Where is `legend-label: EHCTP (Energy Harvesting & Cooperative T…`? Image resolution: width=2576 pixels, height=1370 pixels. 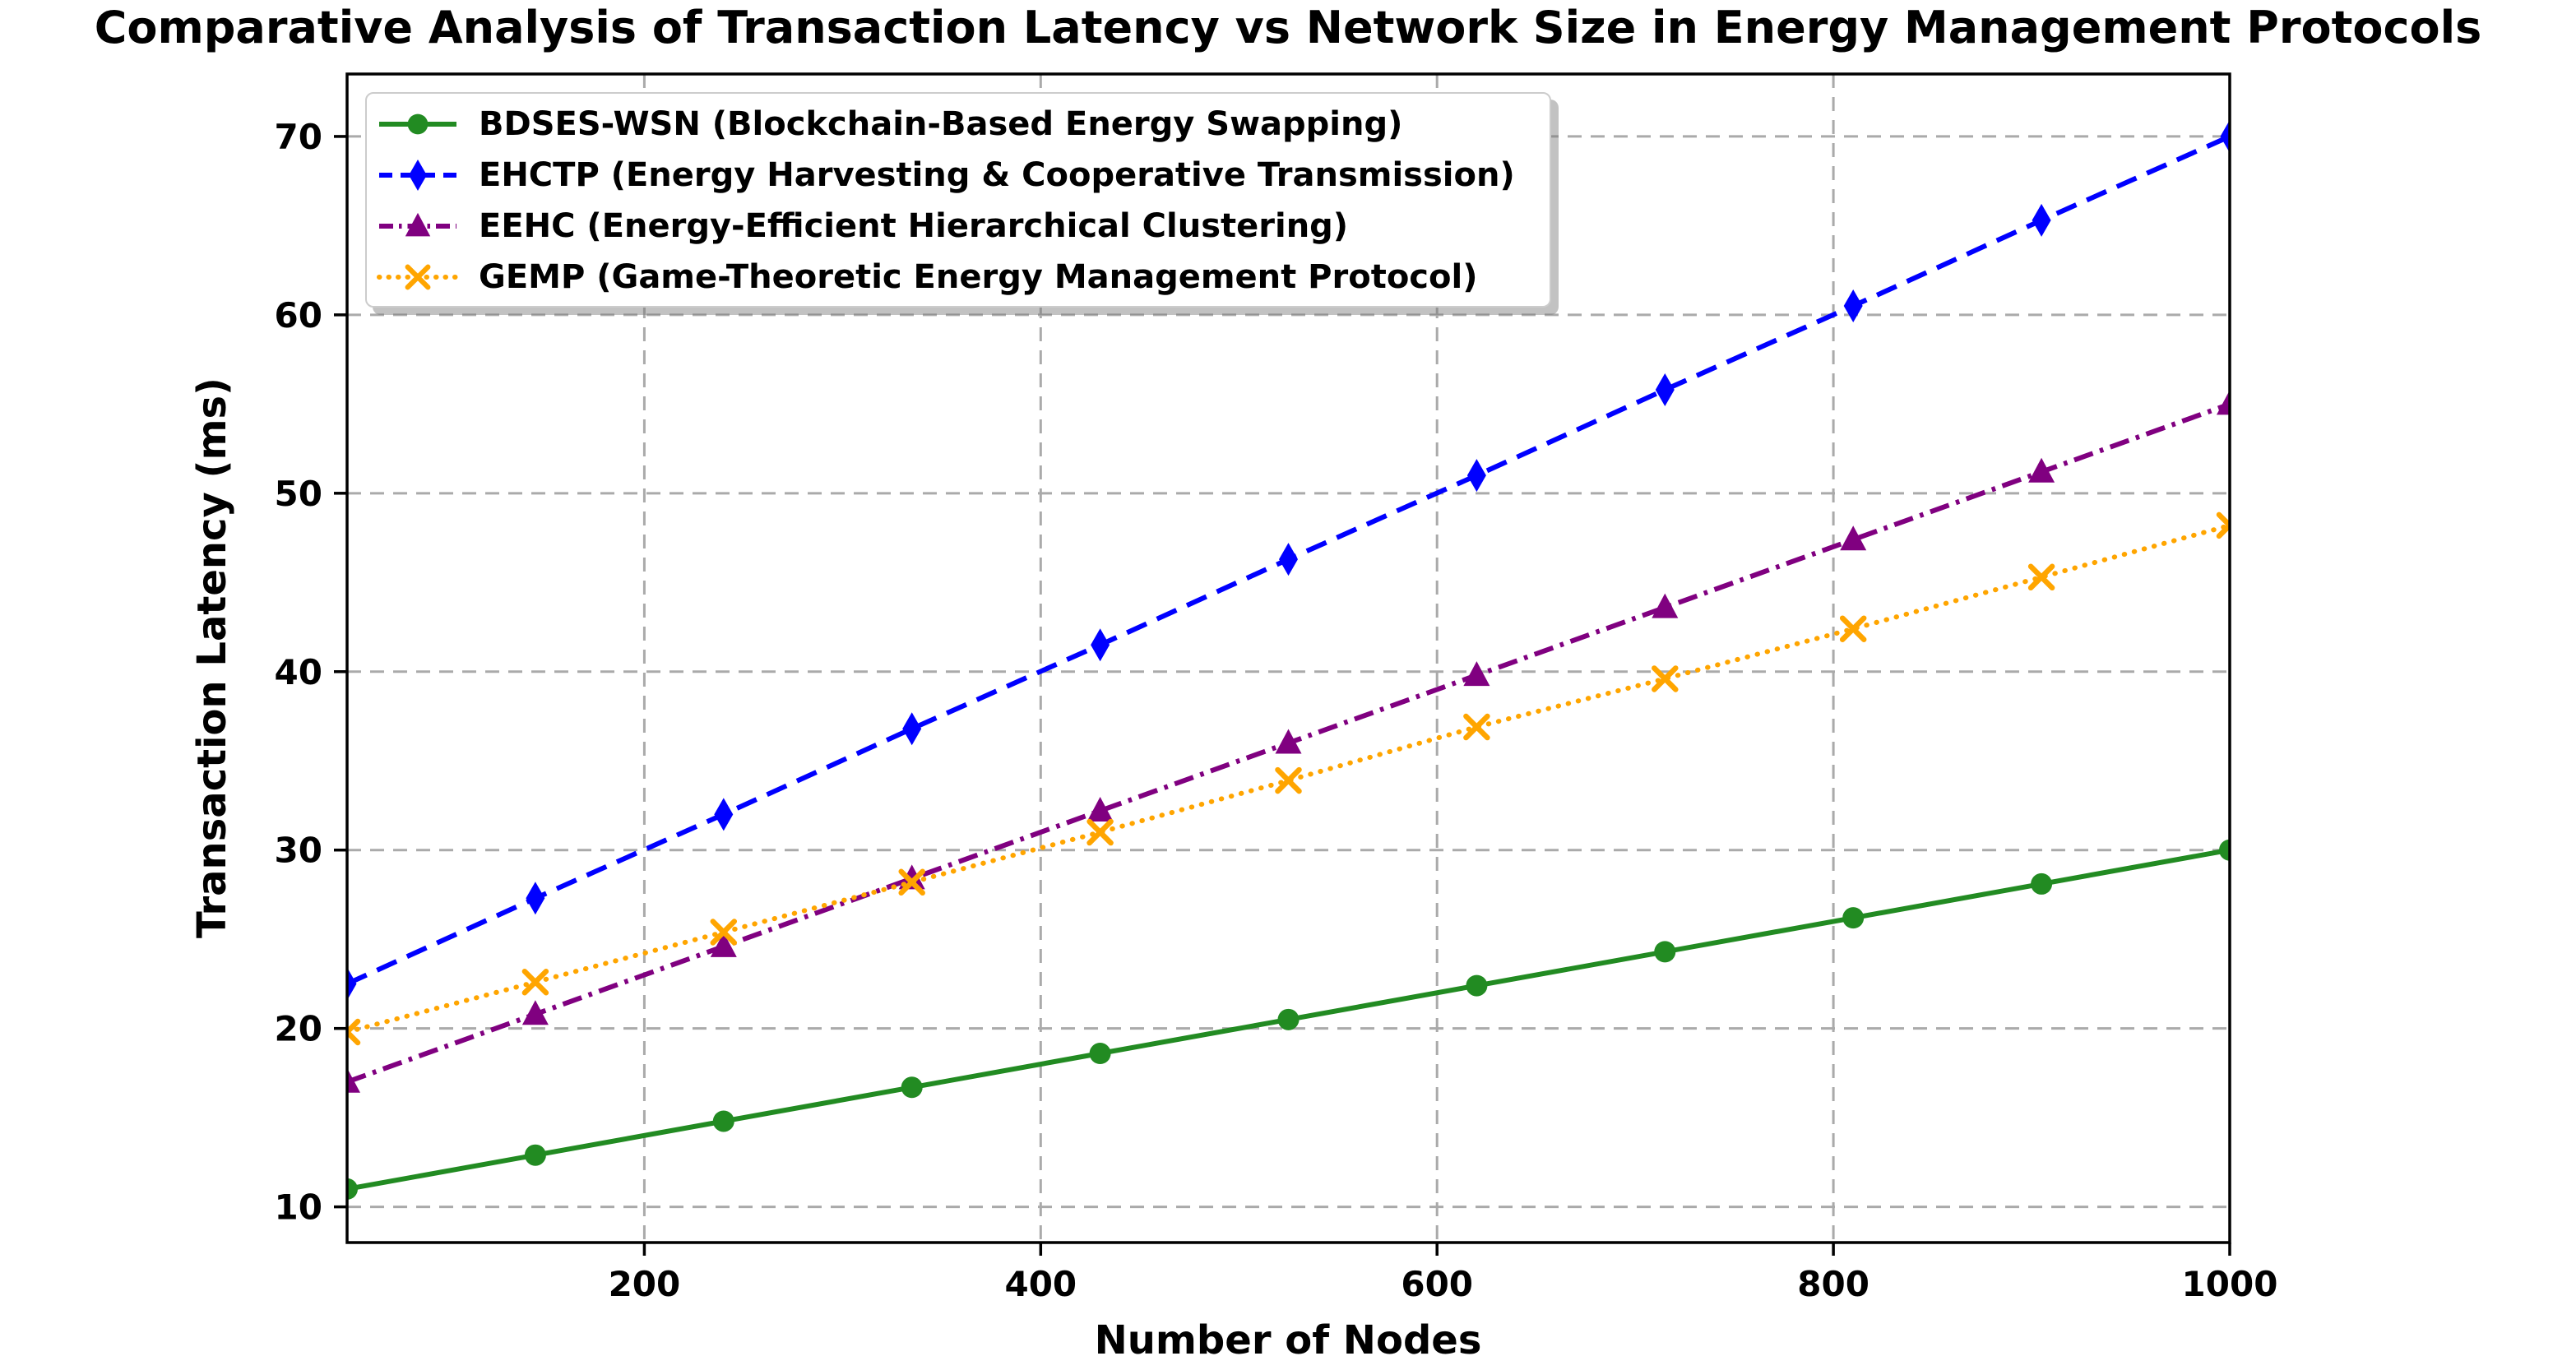
legend-label: EHCTP (Energy Harvesting & Cooperative T… is located at coordinates (997, 175).